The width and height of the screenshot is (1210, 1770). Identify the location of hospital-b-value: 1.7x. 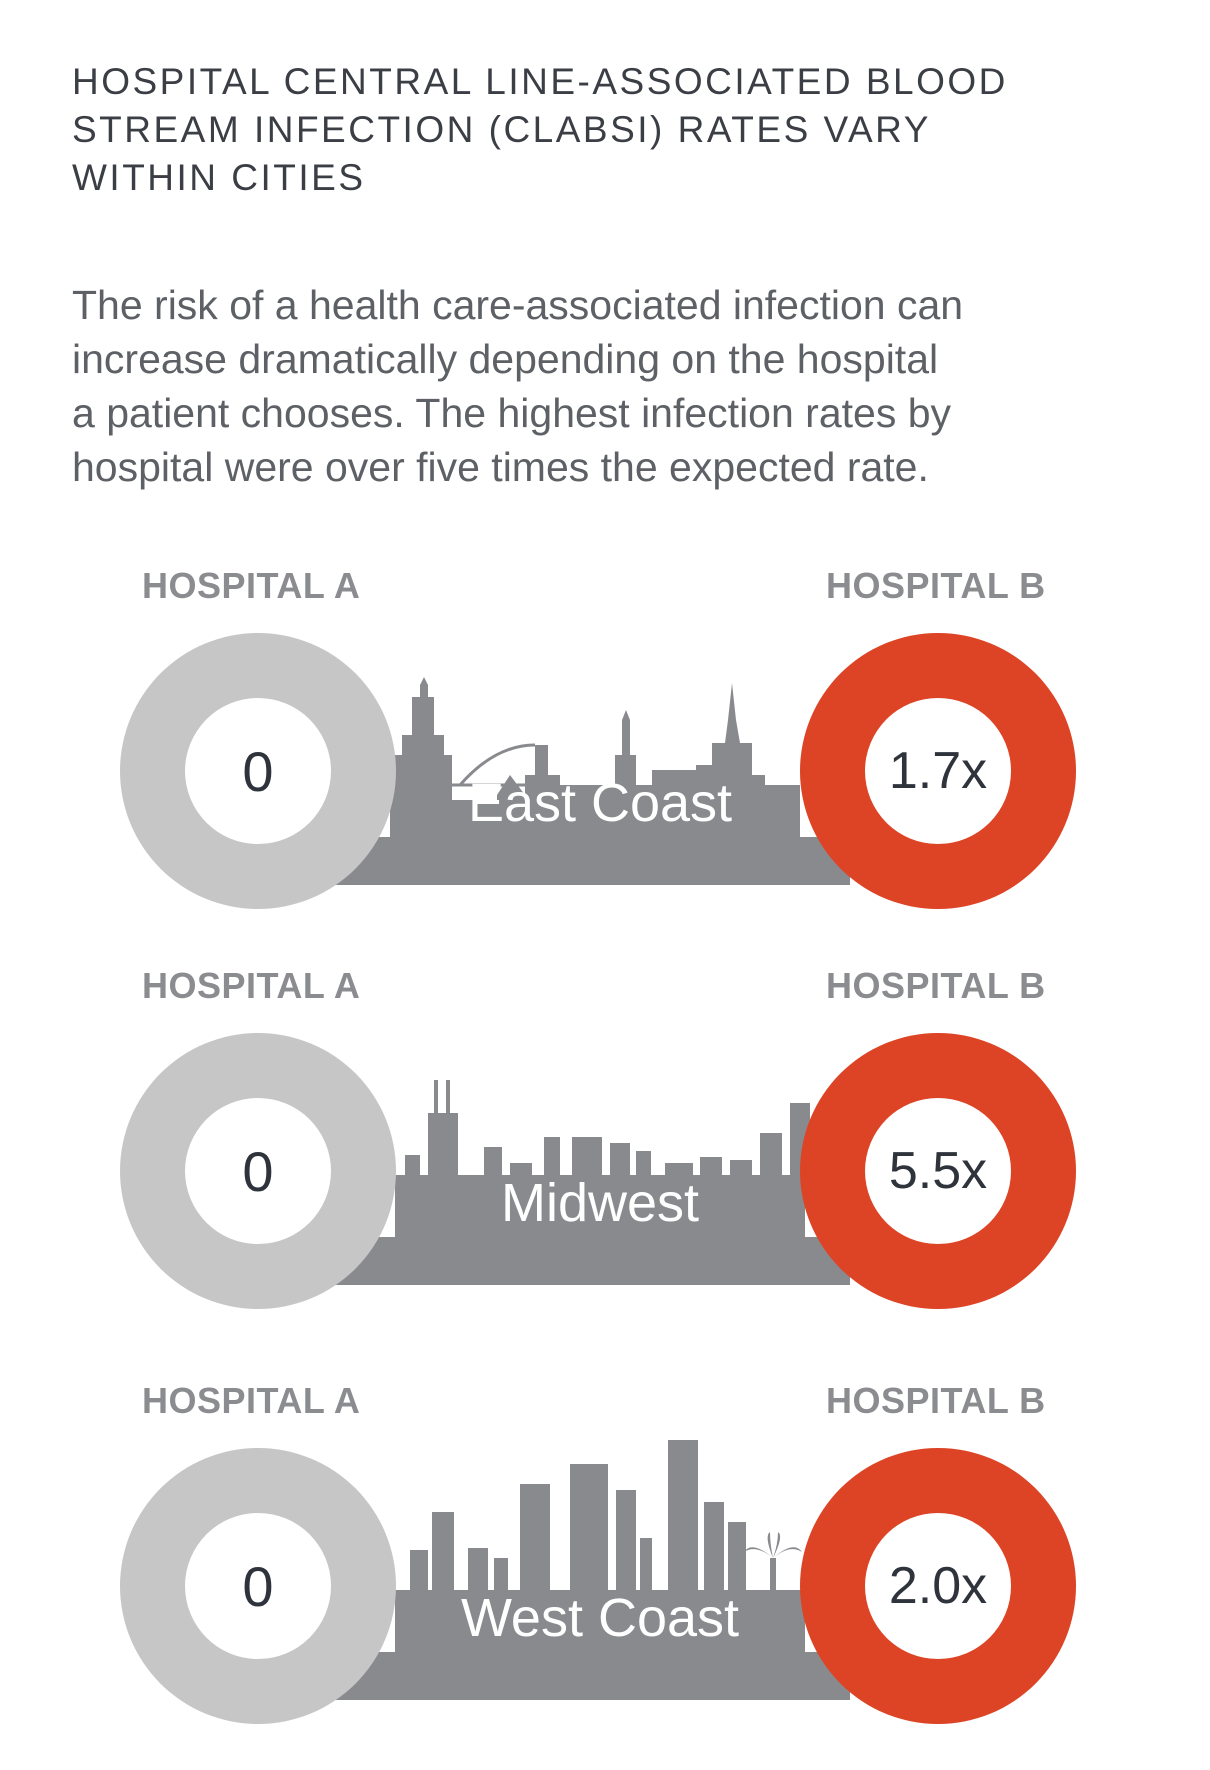
(938, 771).